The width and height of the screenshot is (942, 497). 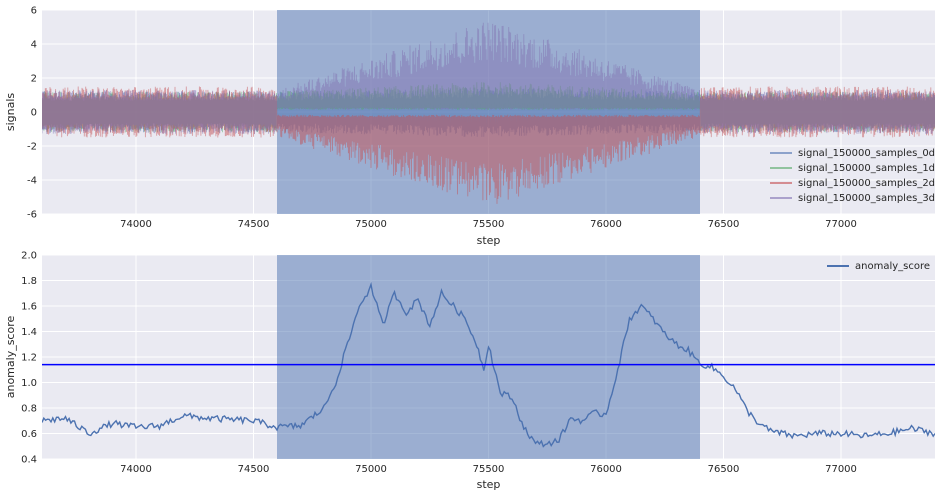 I want to click on y-tick-label: 0.4, so click(x=29, y=460).